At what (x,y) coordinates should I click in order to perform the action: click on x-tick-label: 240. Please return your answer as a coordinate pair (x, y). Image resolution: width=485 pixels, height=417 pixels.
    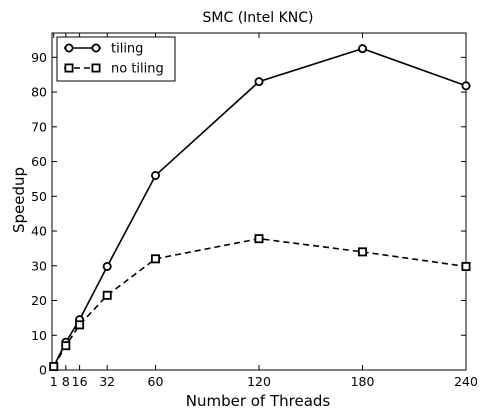
    Looking at the image, I should click on (466, 381).